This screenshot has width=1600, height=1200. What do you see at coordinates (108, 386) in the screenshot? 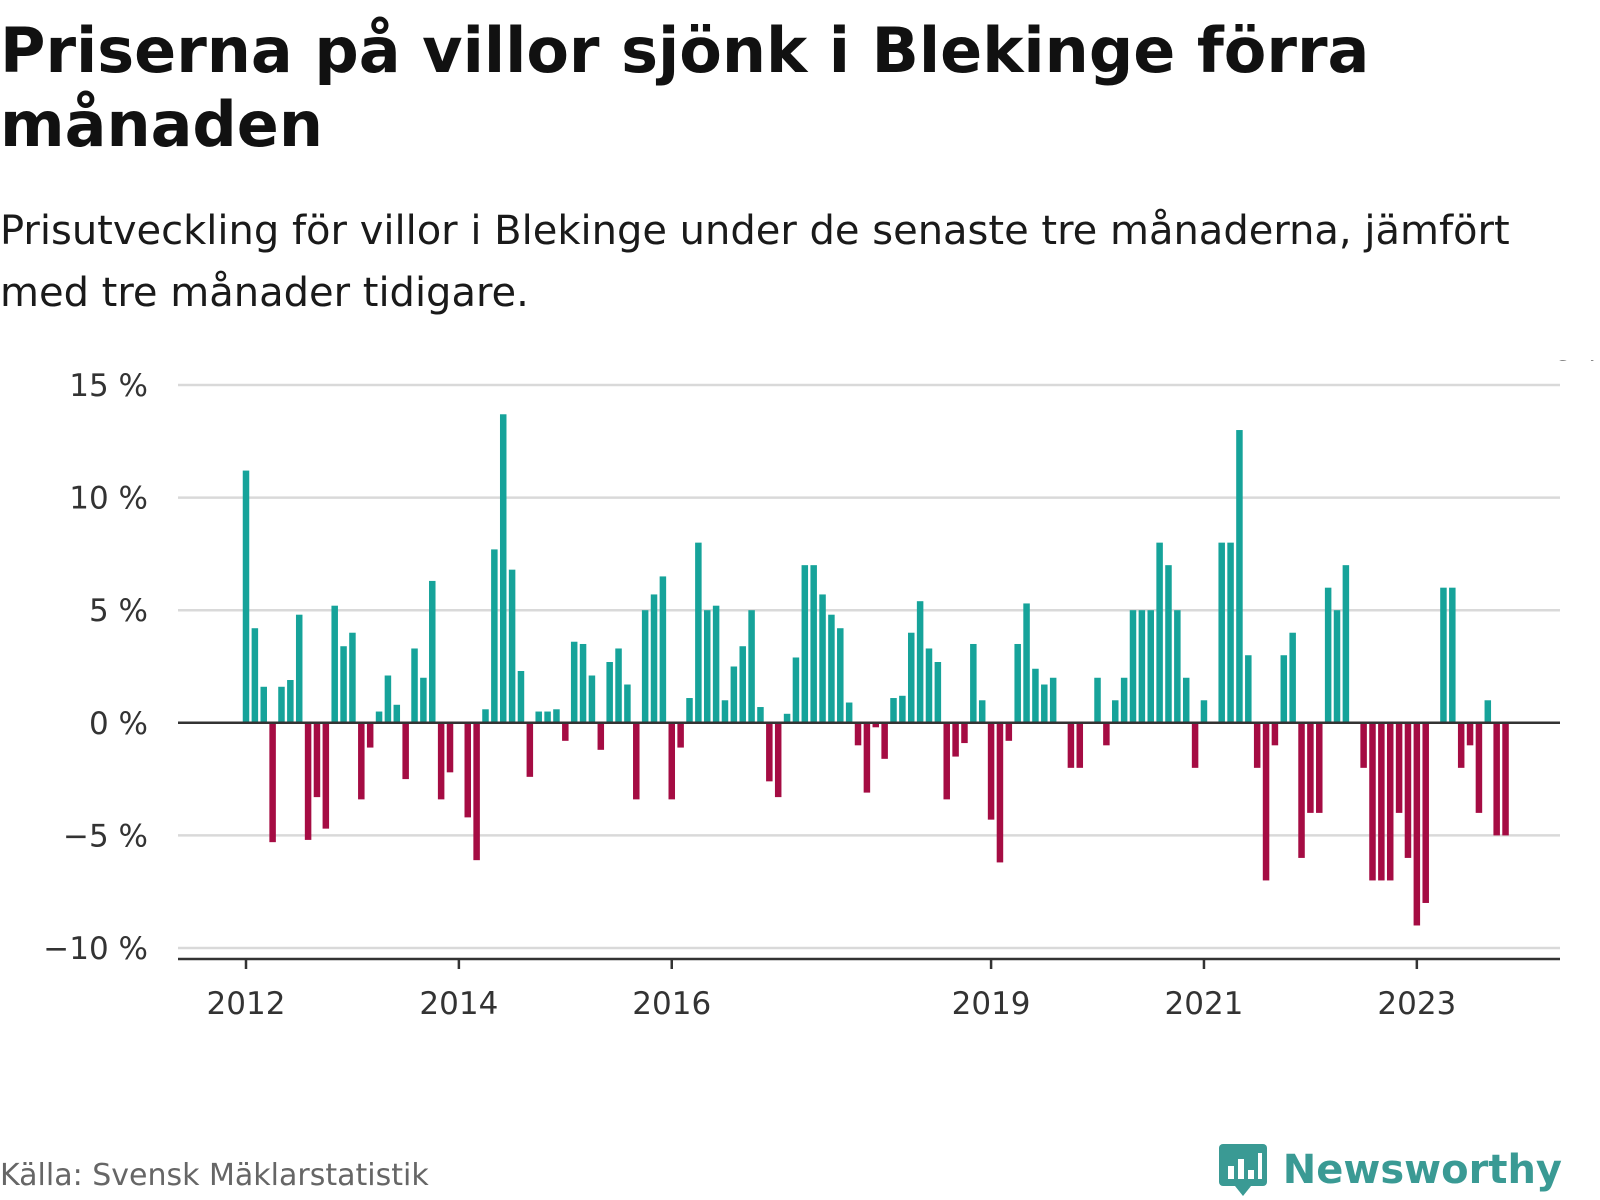
I see `y-tick-label: 15 %` at bounding box center [108, 386].